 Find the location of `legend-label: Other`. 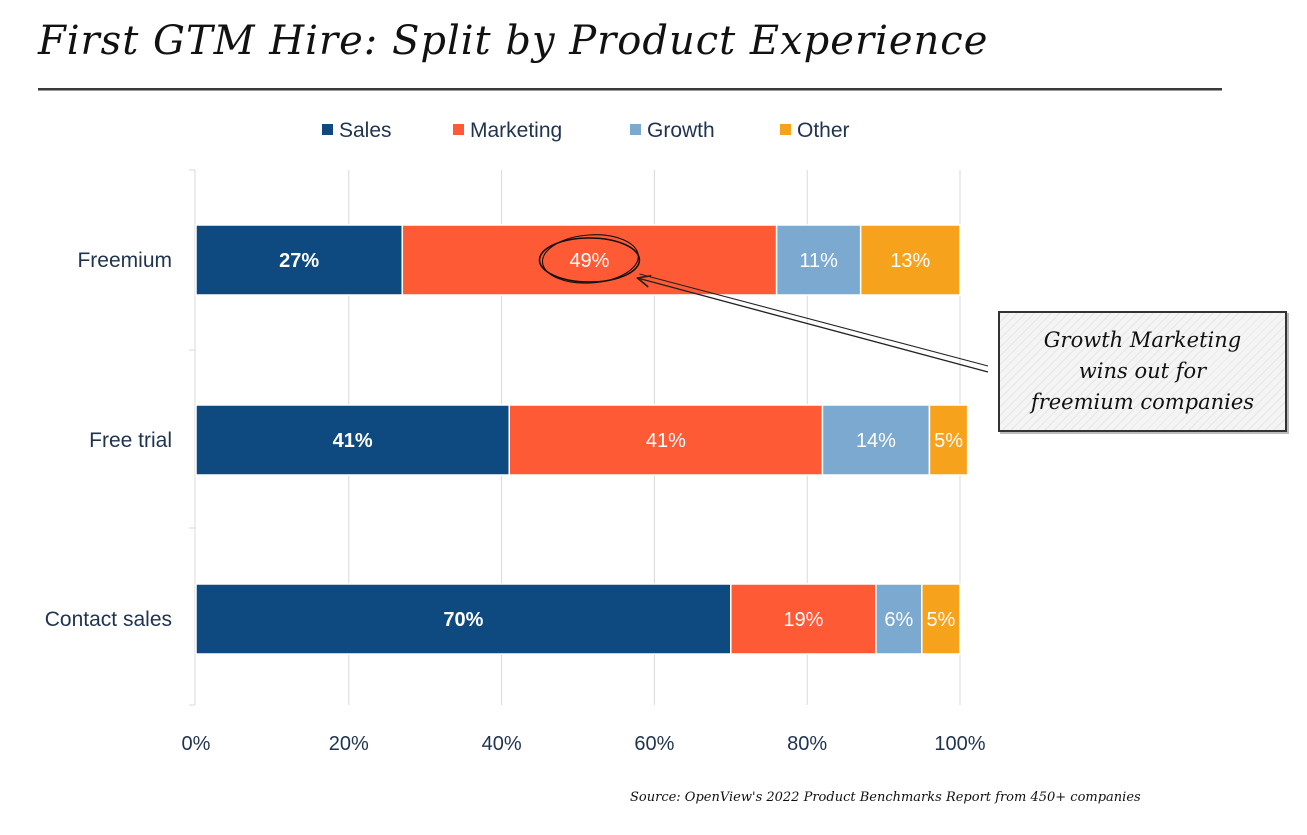

legend-label: Other is located at coordinates (823, 130).